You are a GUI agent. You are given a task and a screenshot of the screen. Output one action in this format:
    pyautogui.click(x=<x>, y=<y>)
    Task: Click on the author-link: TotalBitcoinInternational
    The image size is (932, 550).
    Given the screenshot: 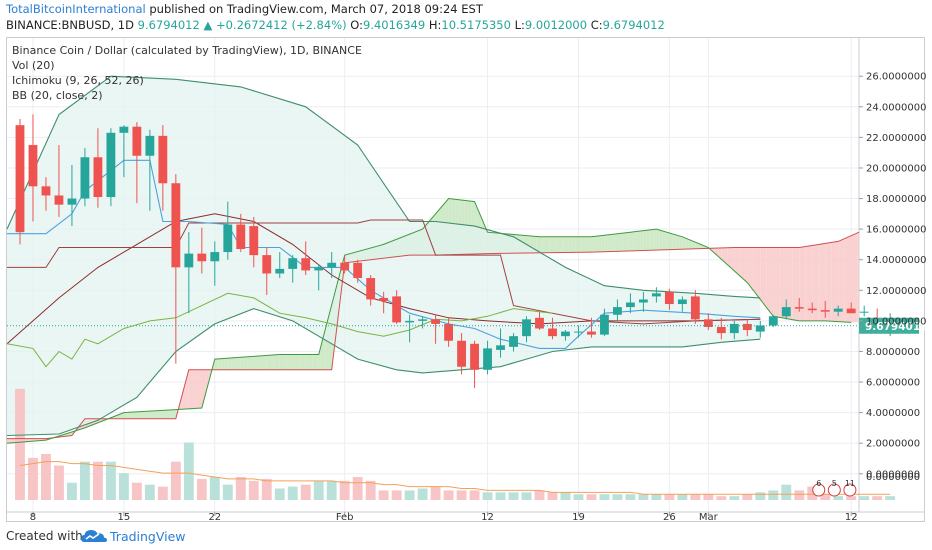 What is the action you would take?
    pyautogui.click(x=76, y=9)
    